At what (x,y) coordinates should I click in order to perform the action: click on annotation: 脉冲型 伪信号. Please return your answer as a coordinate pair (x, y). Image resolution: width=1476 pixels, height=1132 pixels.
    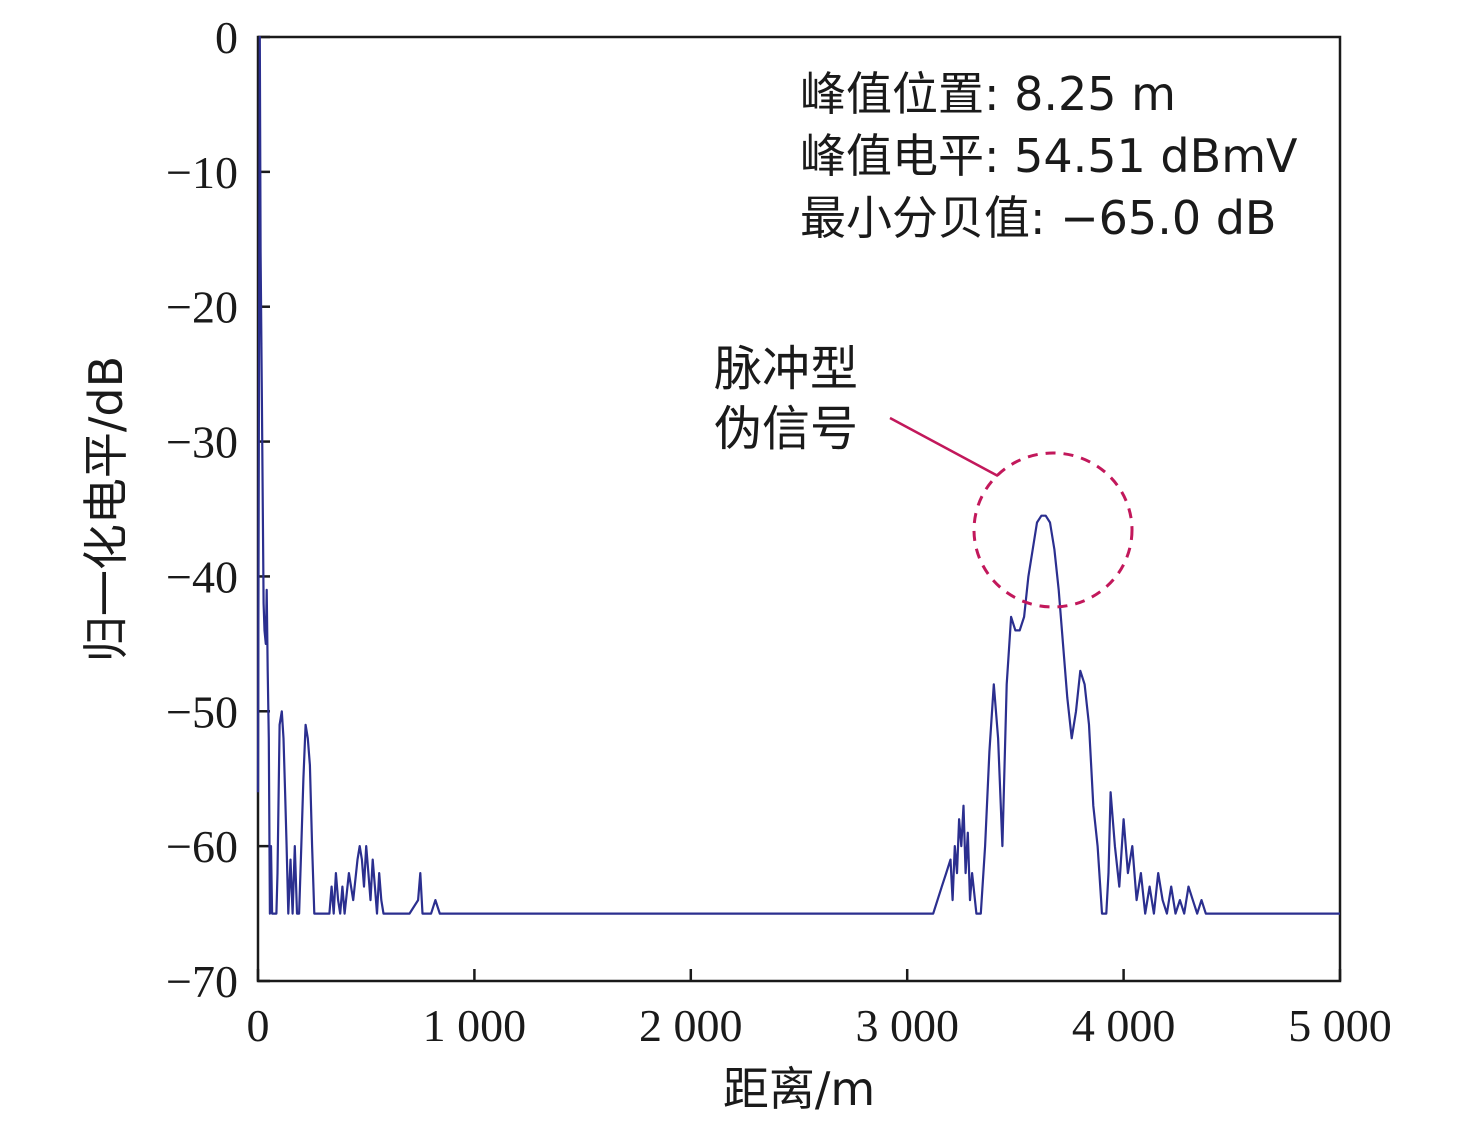
    Looking at the image, I should click on (924, 475).